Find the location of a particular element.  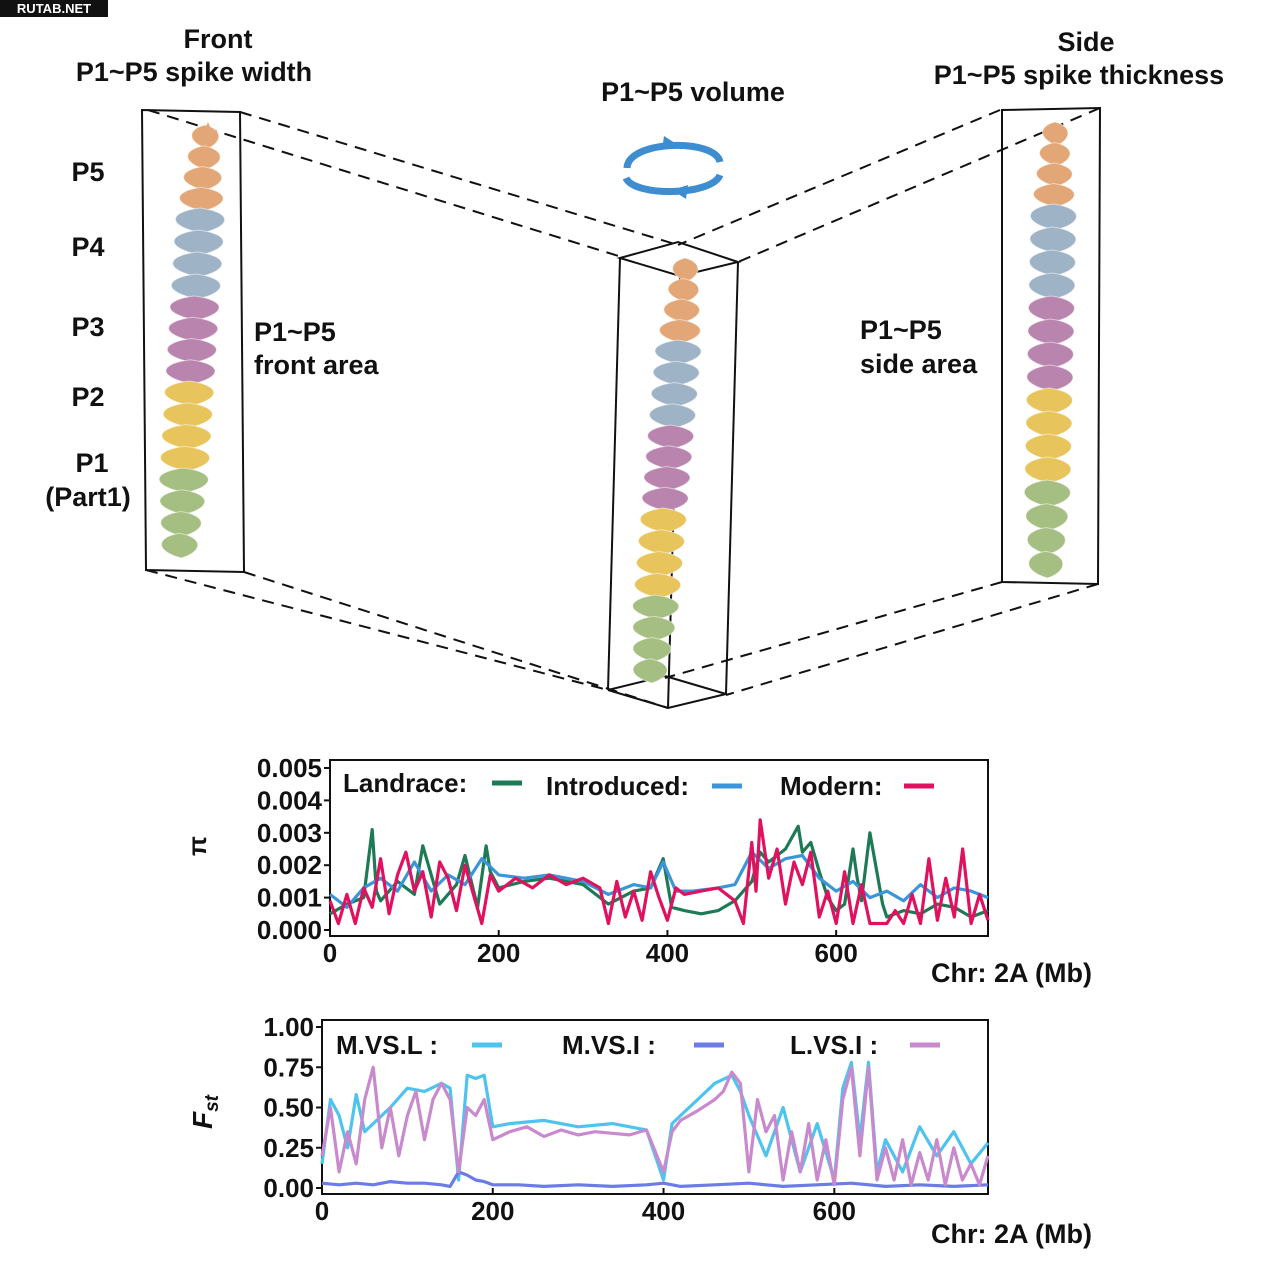

pi-series-modern is located at coordinates (659, 872).